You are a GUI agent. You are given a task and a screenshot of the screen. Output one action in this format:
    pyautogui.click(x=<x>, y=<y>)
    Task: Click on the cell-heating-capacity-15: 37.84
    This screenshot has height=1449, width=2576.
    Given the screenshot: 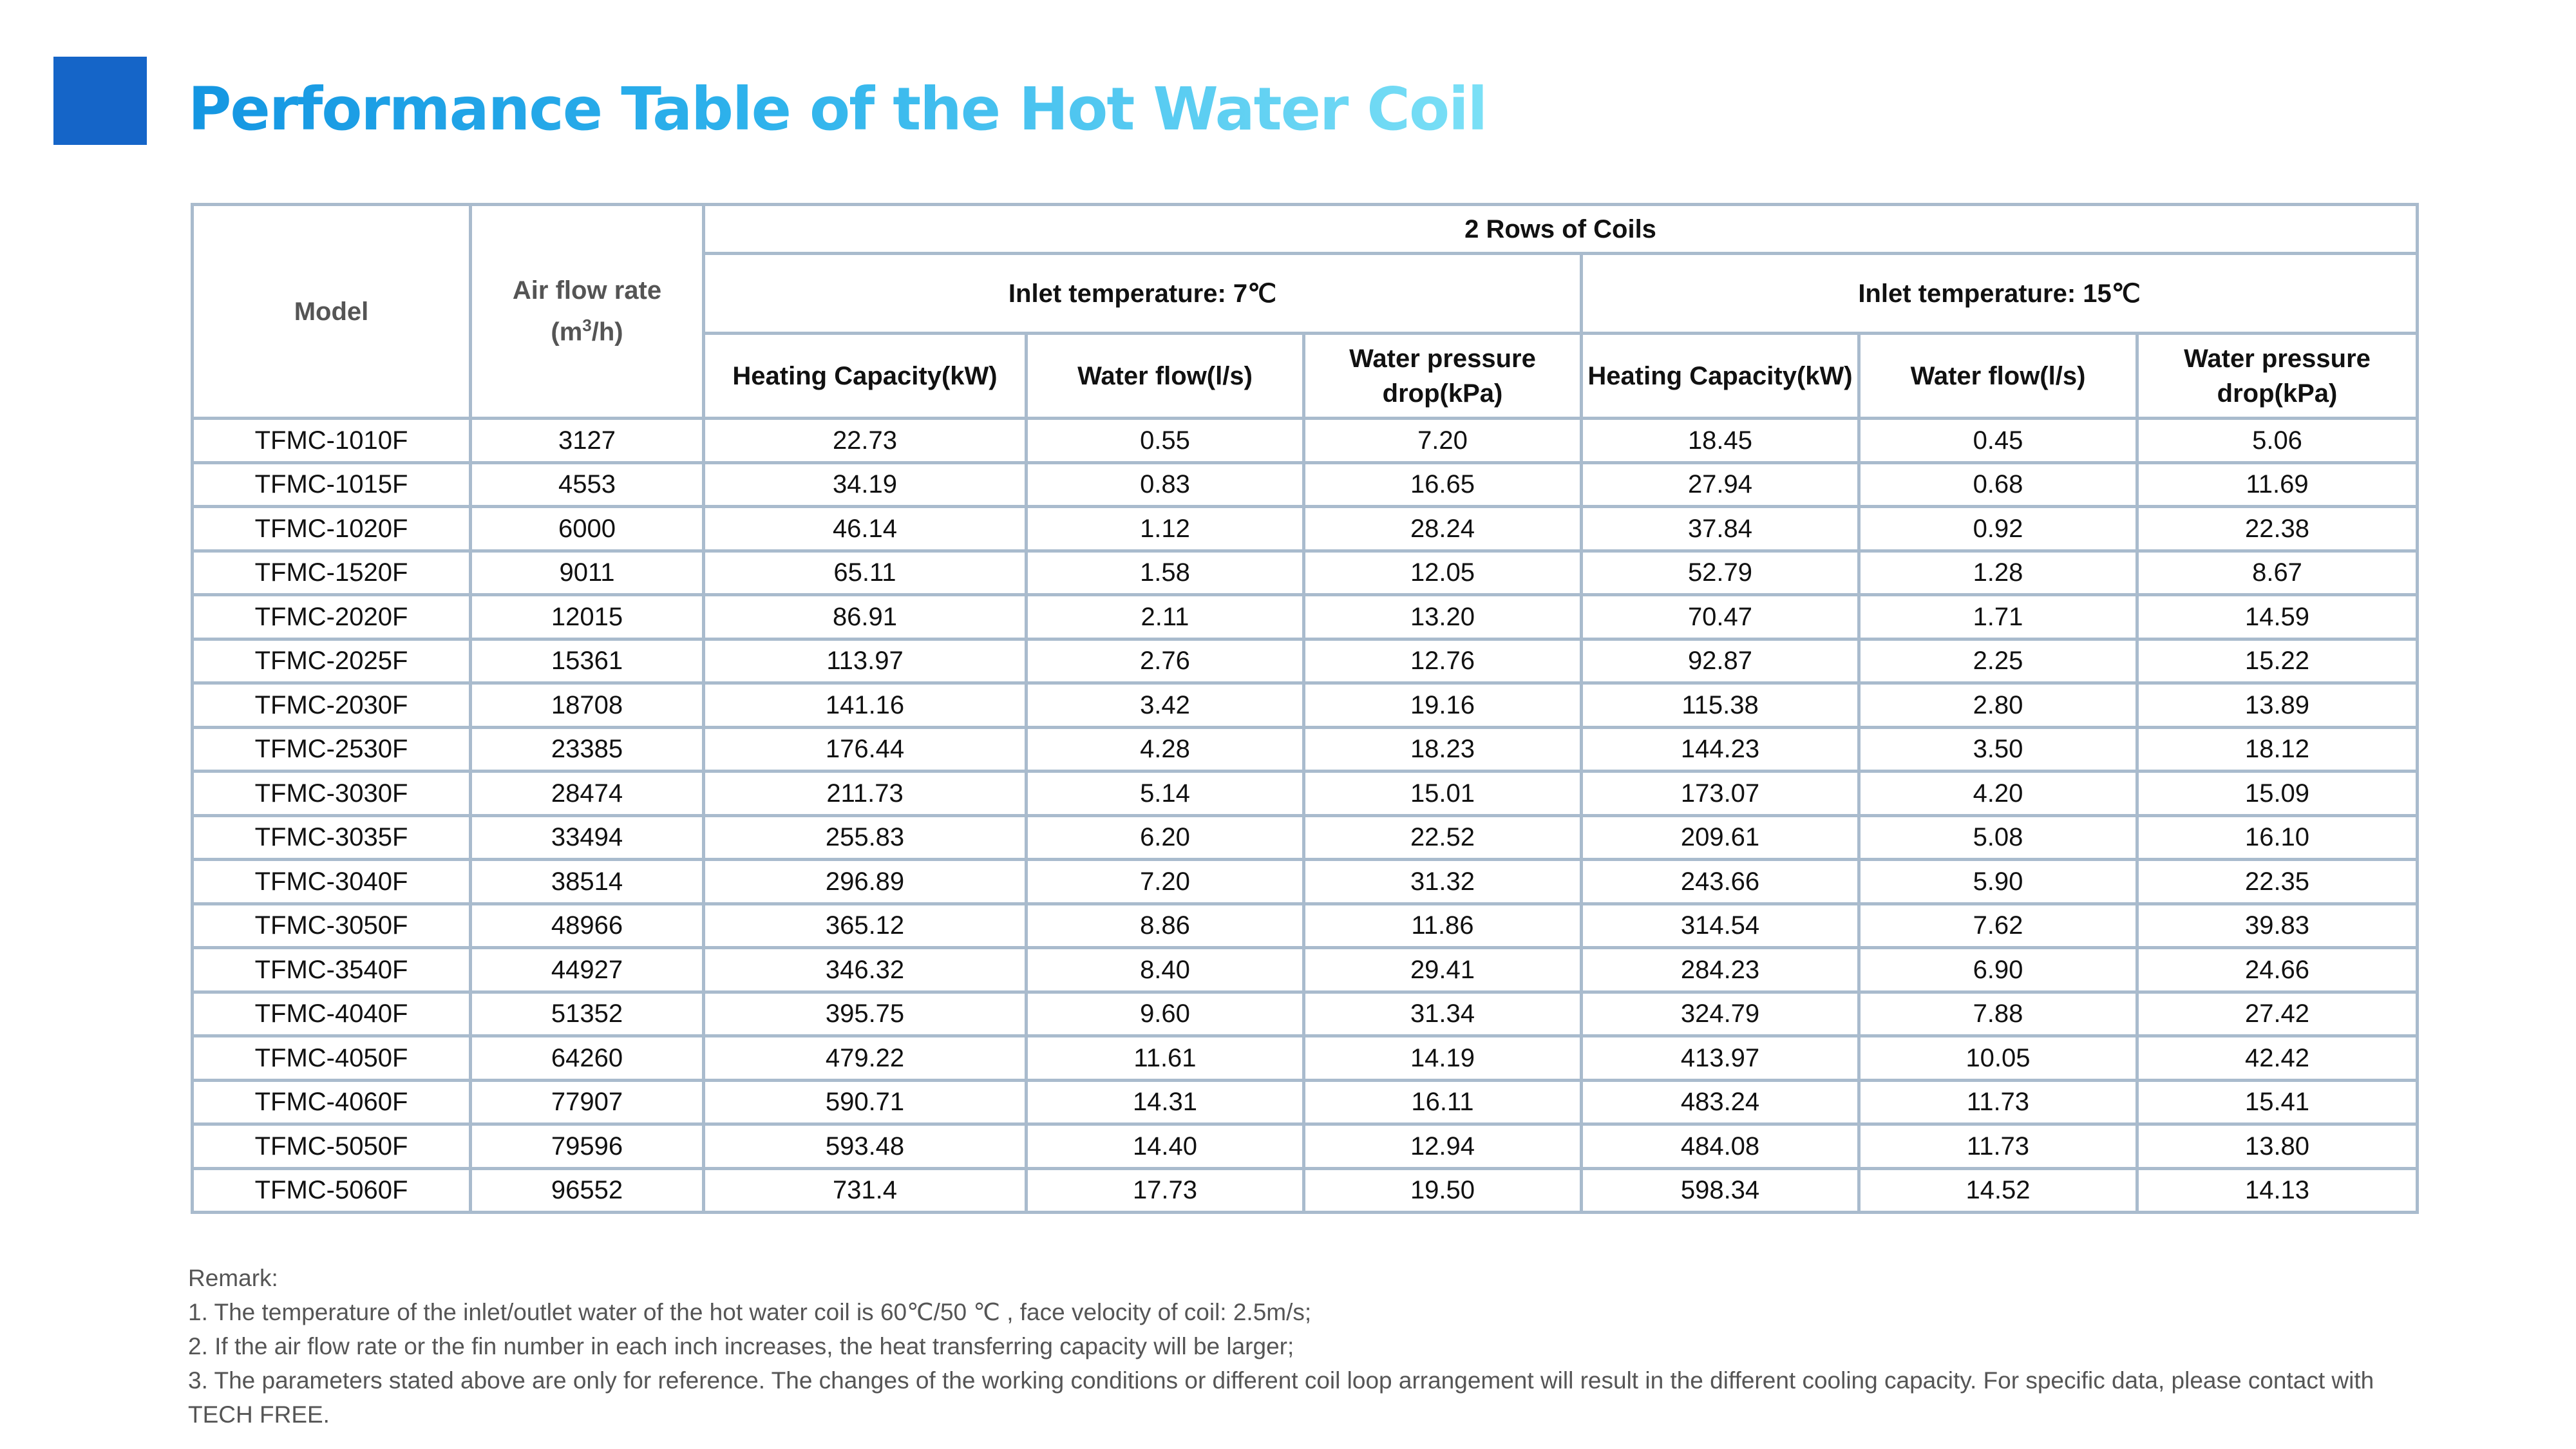 What is the action you would take?
    pyautogui.click(x=1721, y=529)
    